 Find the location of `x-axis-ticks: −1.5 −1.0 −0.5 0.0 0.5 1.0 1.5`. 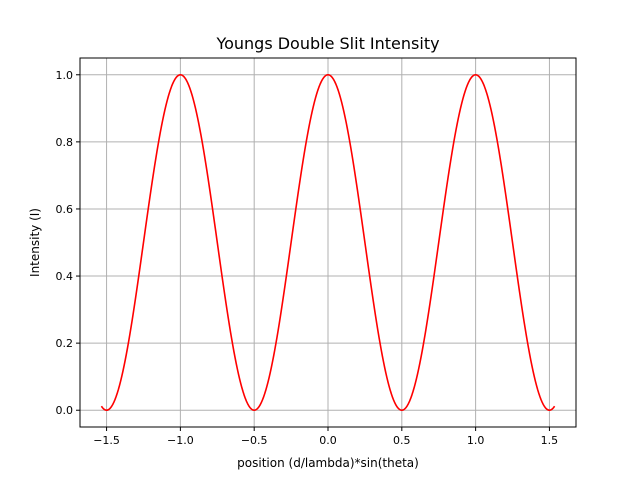

x-axis-ticks: −1.5 −1.0 −0.5 0.0 0.5 1.0 1.5 is located at coordinates (325, 437).